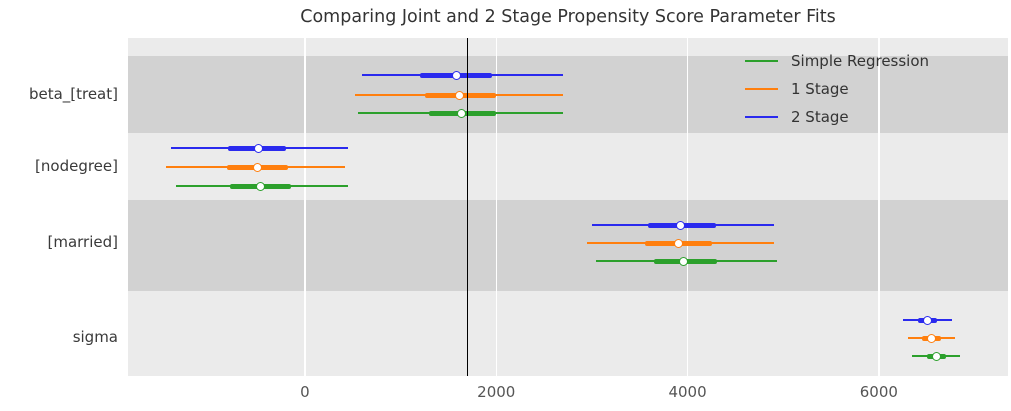  I want to click on x-tick-label: 0, so click(305, 392).